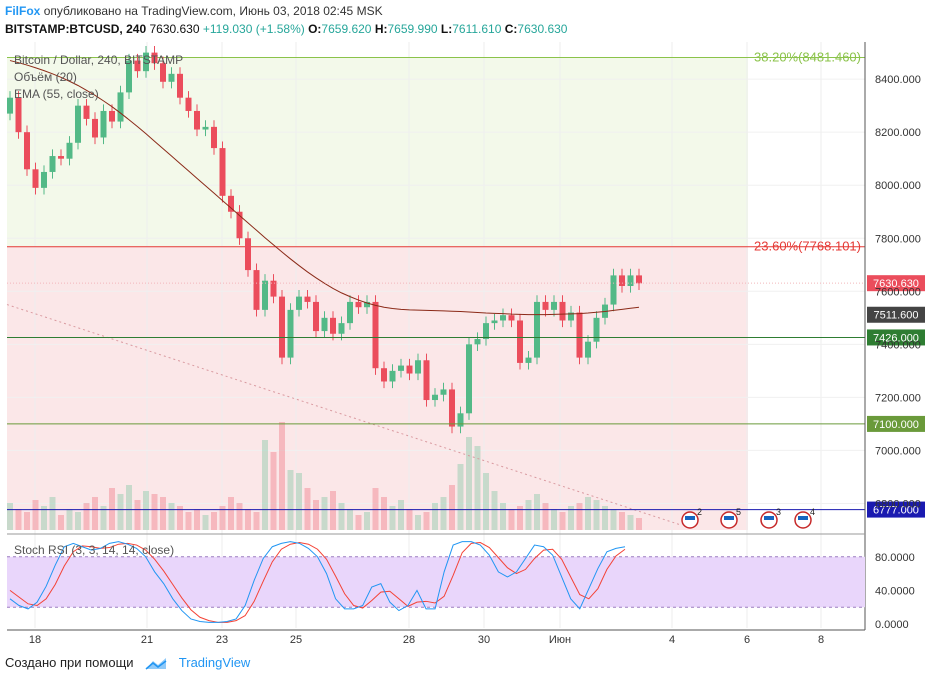 This screenshot has height=684, width=937. What do you see at coordinates (807, 57) in the screenshot?
I see `fib-label: 38.20%(8481.460)` at bounding box center [807, 57].